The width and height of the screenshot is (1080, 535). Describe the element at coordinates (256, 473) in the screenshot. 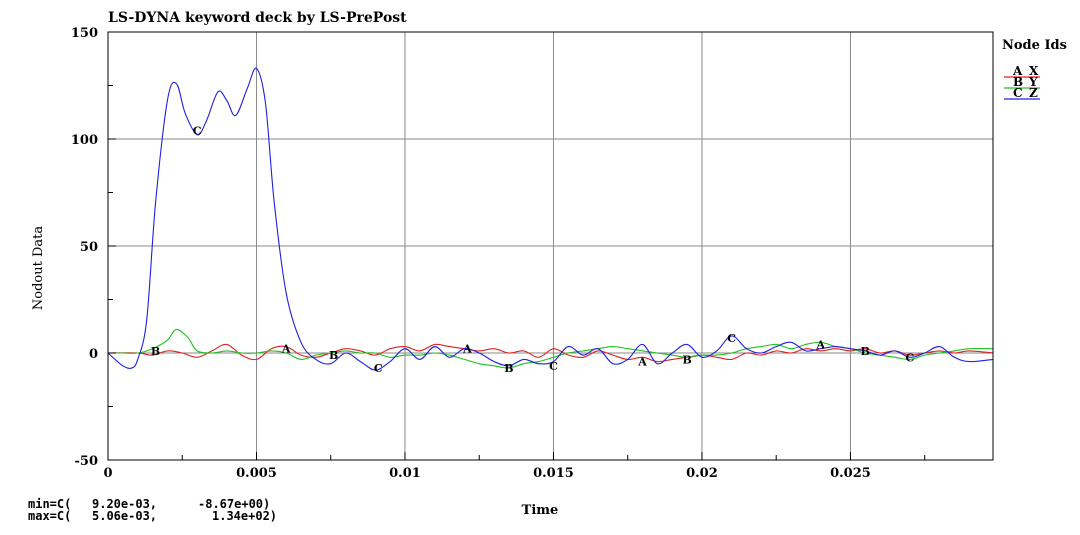

I see `x-tick-label: 0.005` at that location.